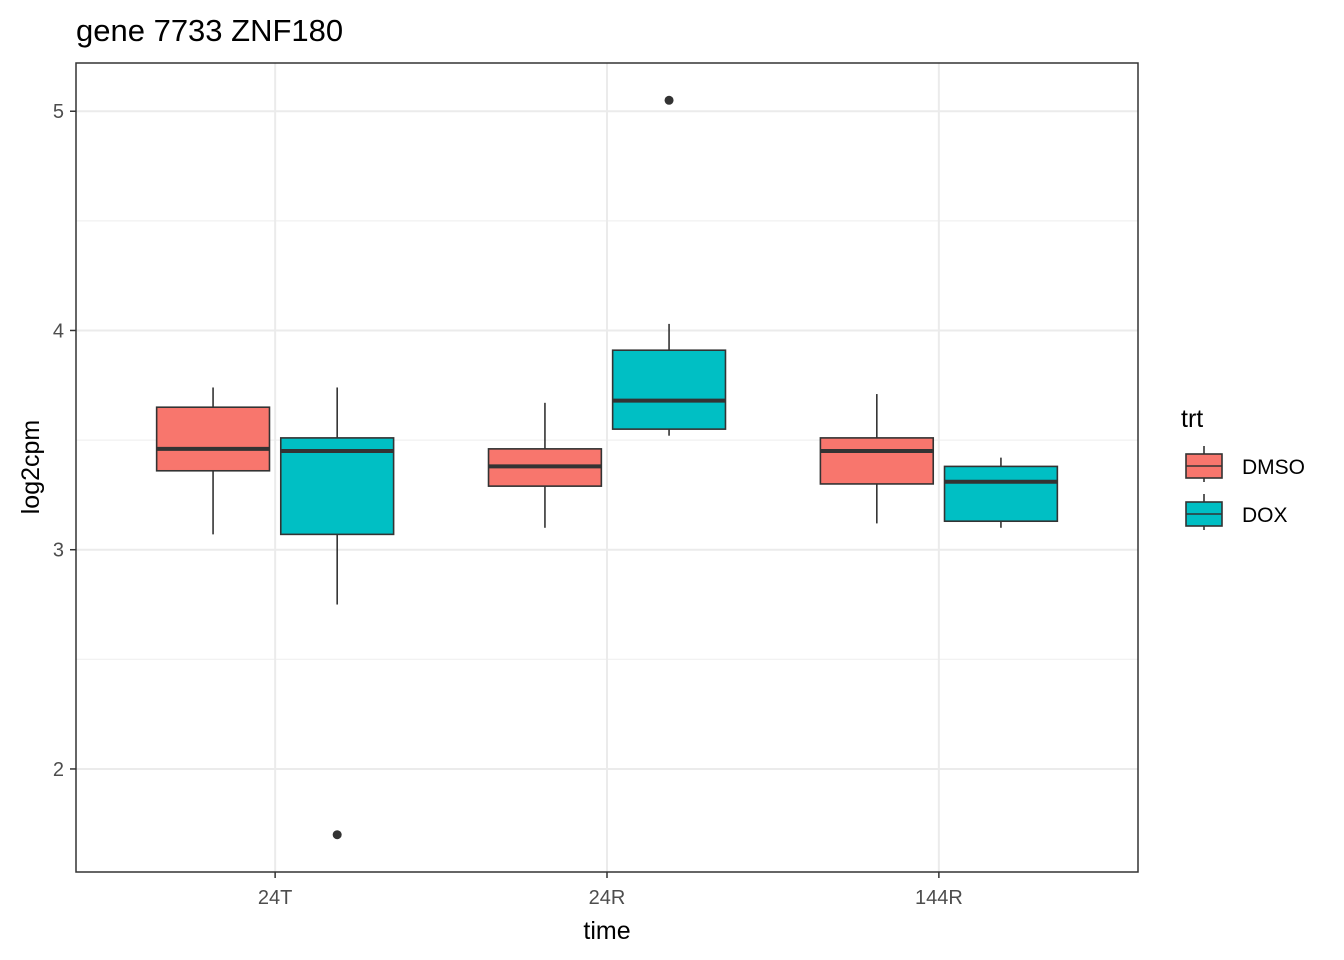 The height and width of the screenshot is (960, 1344). I want to click on y-tick-label: 4, so click(58, 331).